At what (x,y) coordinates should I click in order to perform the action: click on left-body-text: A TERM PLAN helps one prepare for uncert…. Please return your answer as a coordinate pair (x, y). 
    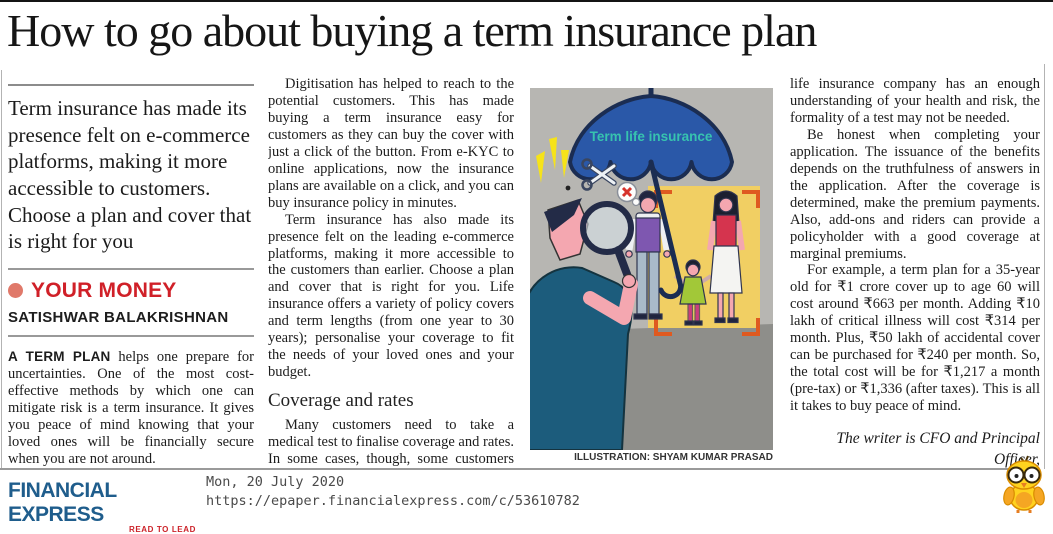
    Looking at the image, I should click on (131, 408).